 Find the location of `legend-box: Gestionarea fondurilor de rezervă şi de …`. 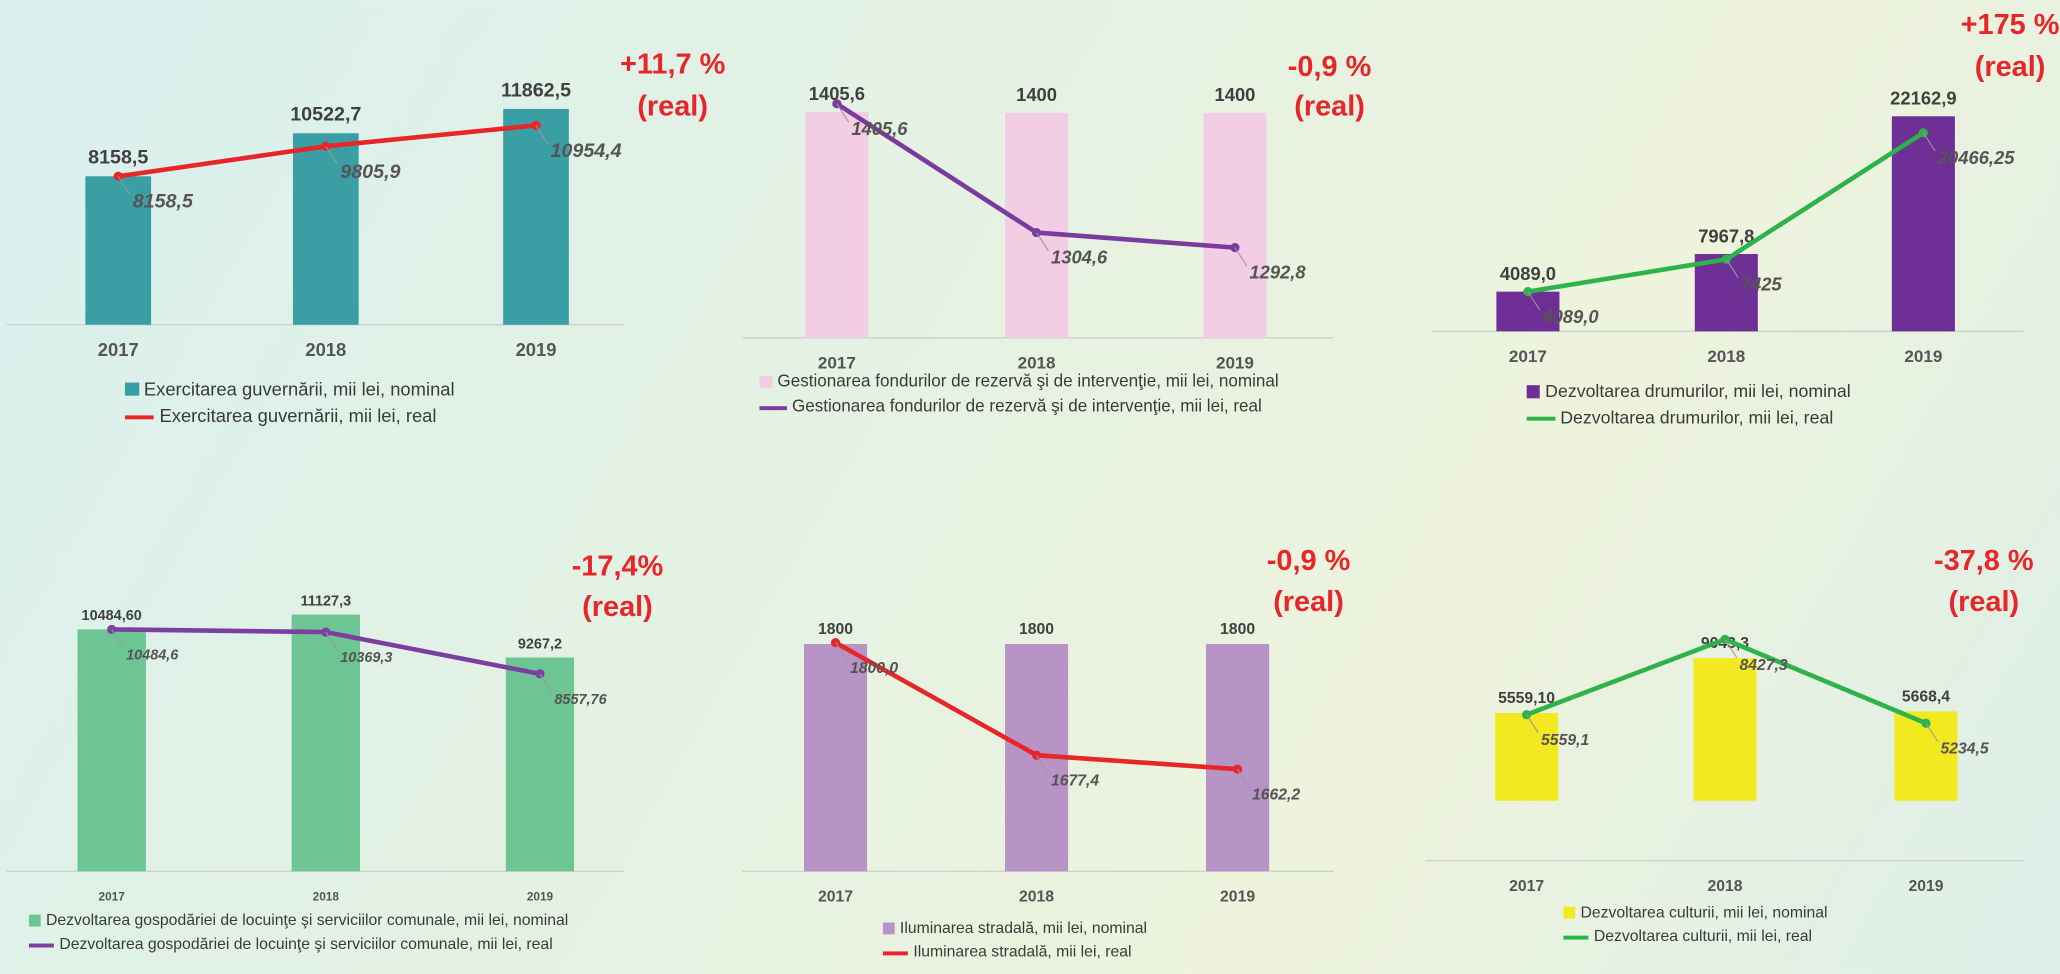

legend-box: Gestionarea fondurilor de rezervă şi de … is located at coordinates (1041, 394).